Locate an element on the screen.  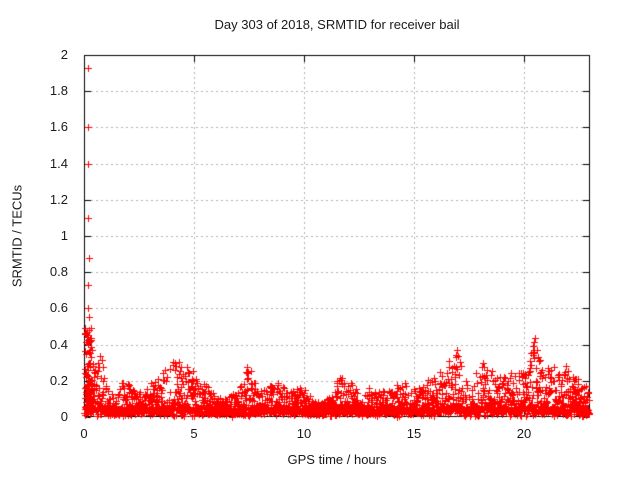
x-tick-label: 10 is located at coordinates (304, 433).